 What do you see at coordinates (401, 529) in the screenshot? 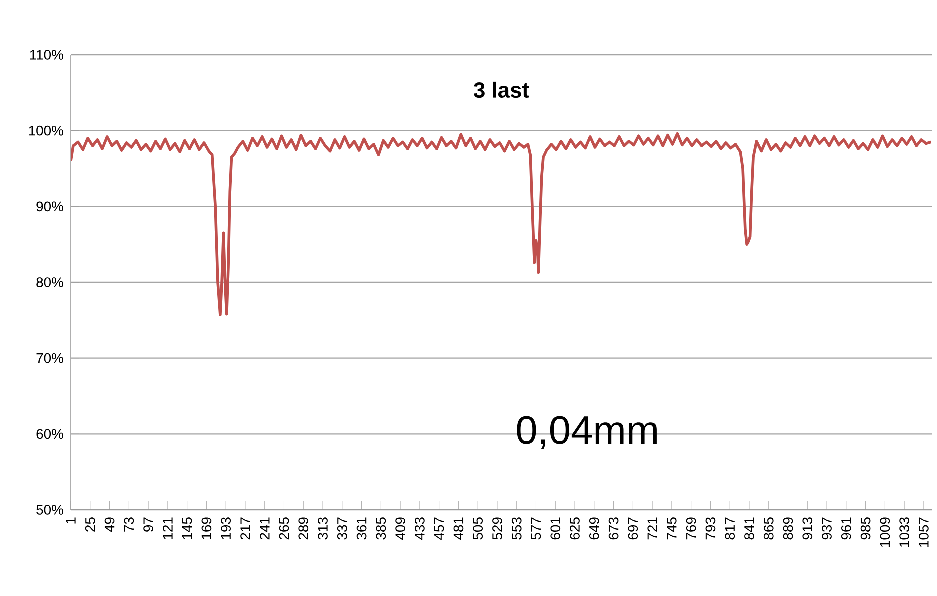
I see `x-tick-label: 409` at bounding box center [401, 529].